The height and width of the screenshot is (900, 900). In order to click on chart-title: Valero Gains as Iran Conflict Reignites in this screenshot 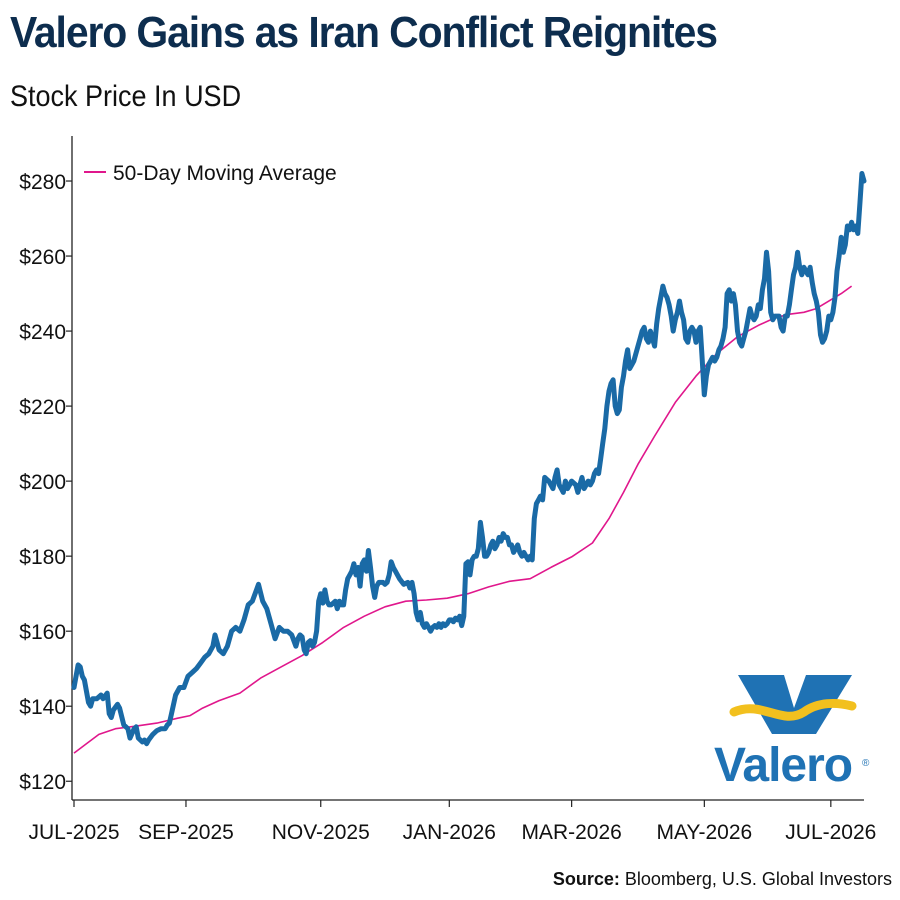, I will do `click(364, 32)`.